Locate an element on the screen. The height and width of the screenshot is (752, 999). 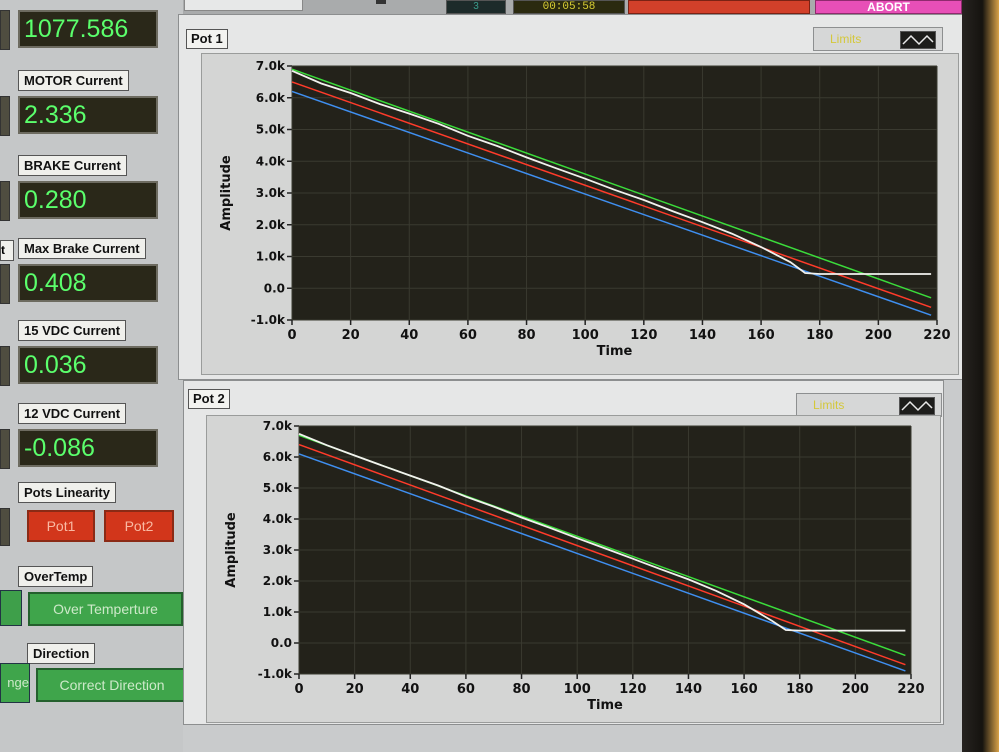
pot1-legend: Limits is located at coordinates (878, 39).